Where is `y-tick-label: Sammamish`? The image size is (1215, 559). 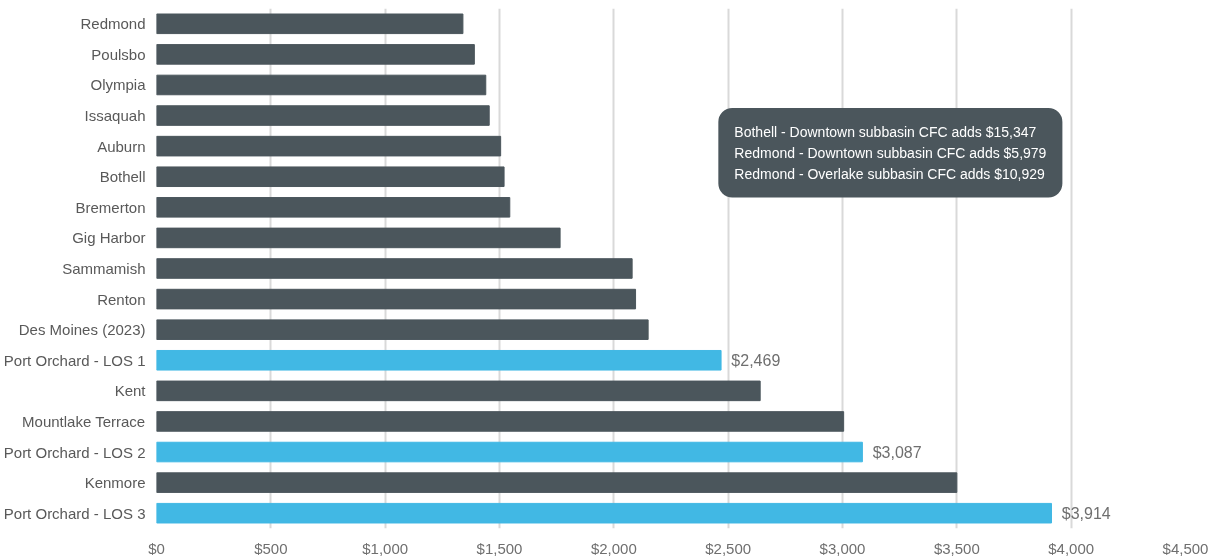
y-tick-label: Sammamish is located at coordinates (104, 268).